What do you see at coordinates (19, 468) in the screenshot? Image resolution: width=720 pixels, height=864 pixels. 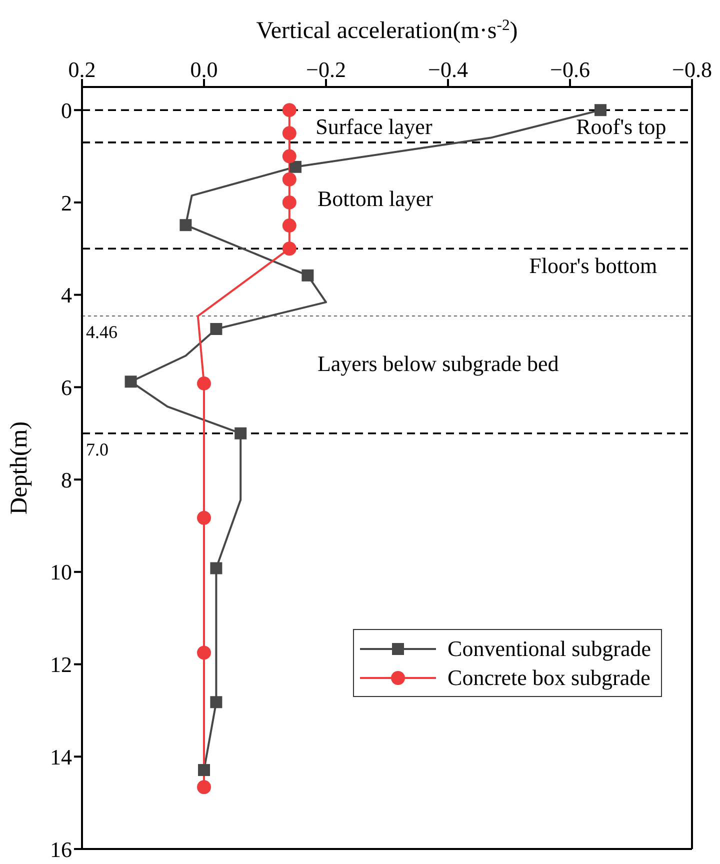 I see `y-axis-title: Depth(m)` at bounding box center [19, 468].